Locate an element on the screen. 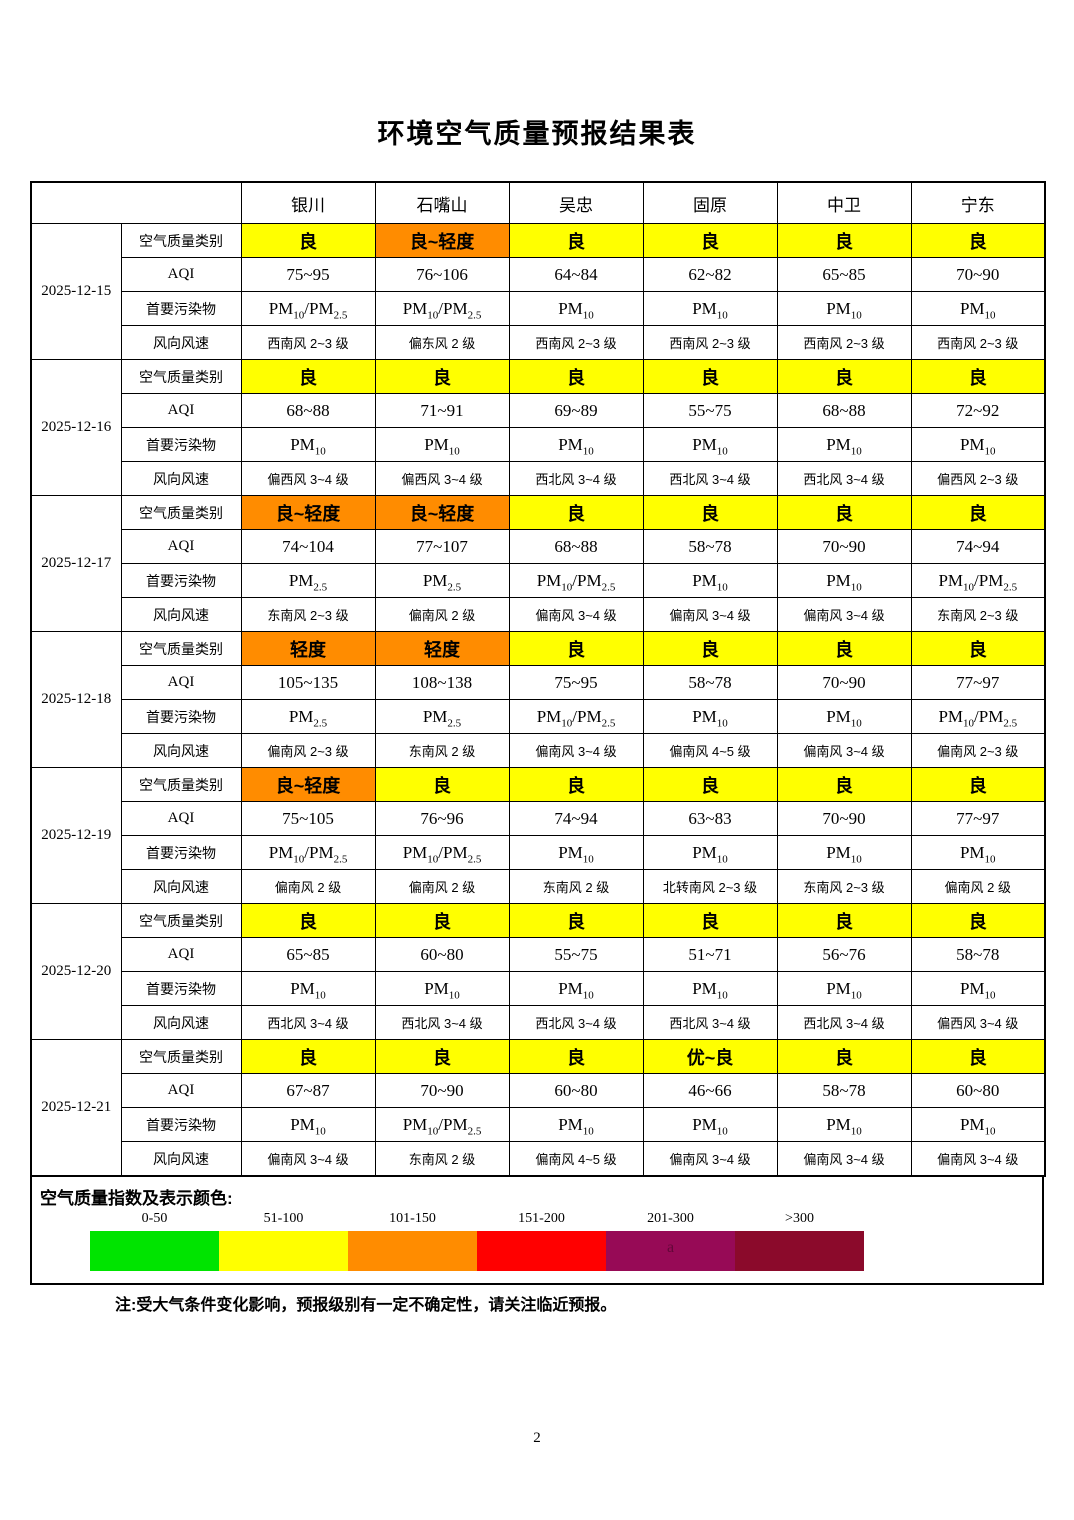 The image size is (1074, 1520). legend-range-label: 51-100 is located at coordinates (283, 1218).